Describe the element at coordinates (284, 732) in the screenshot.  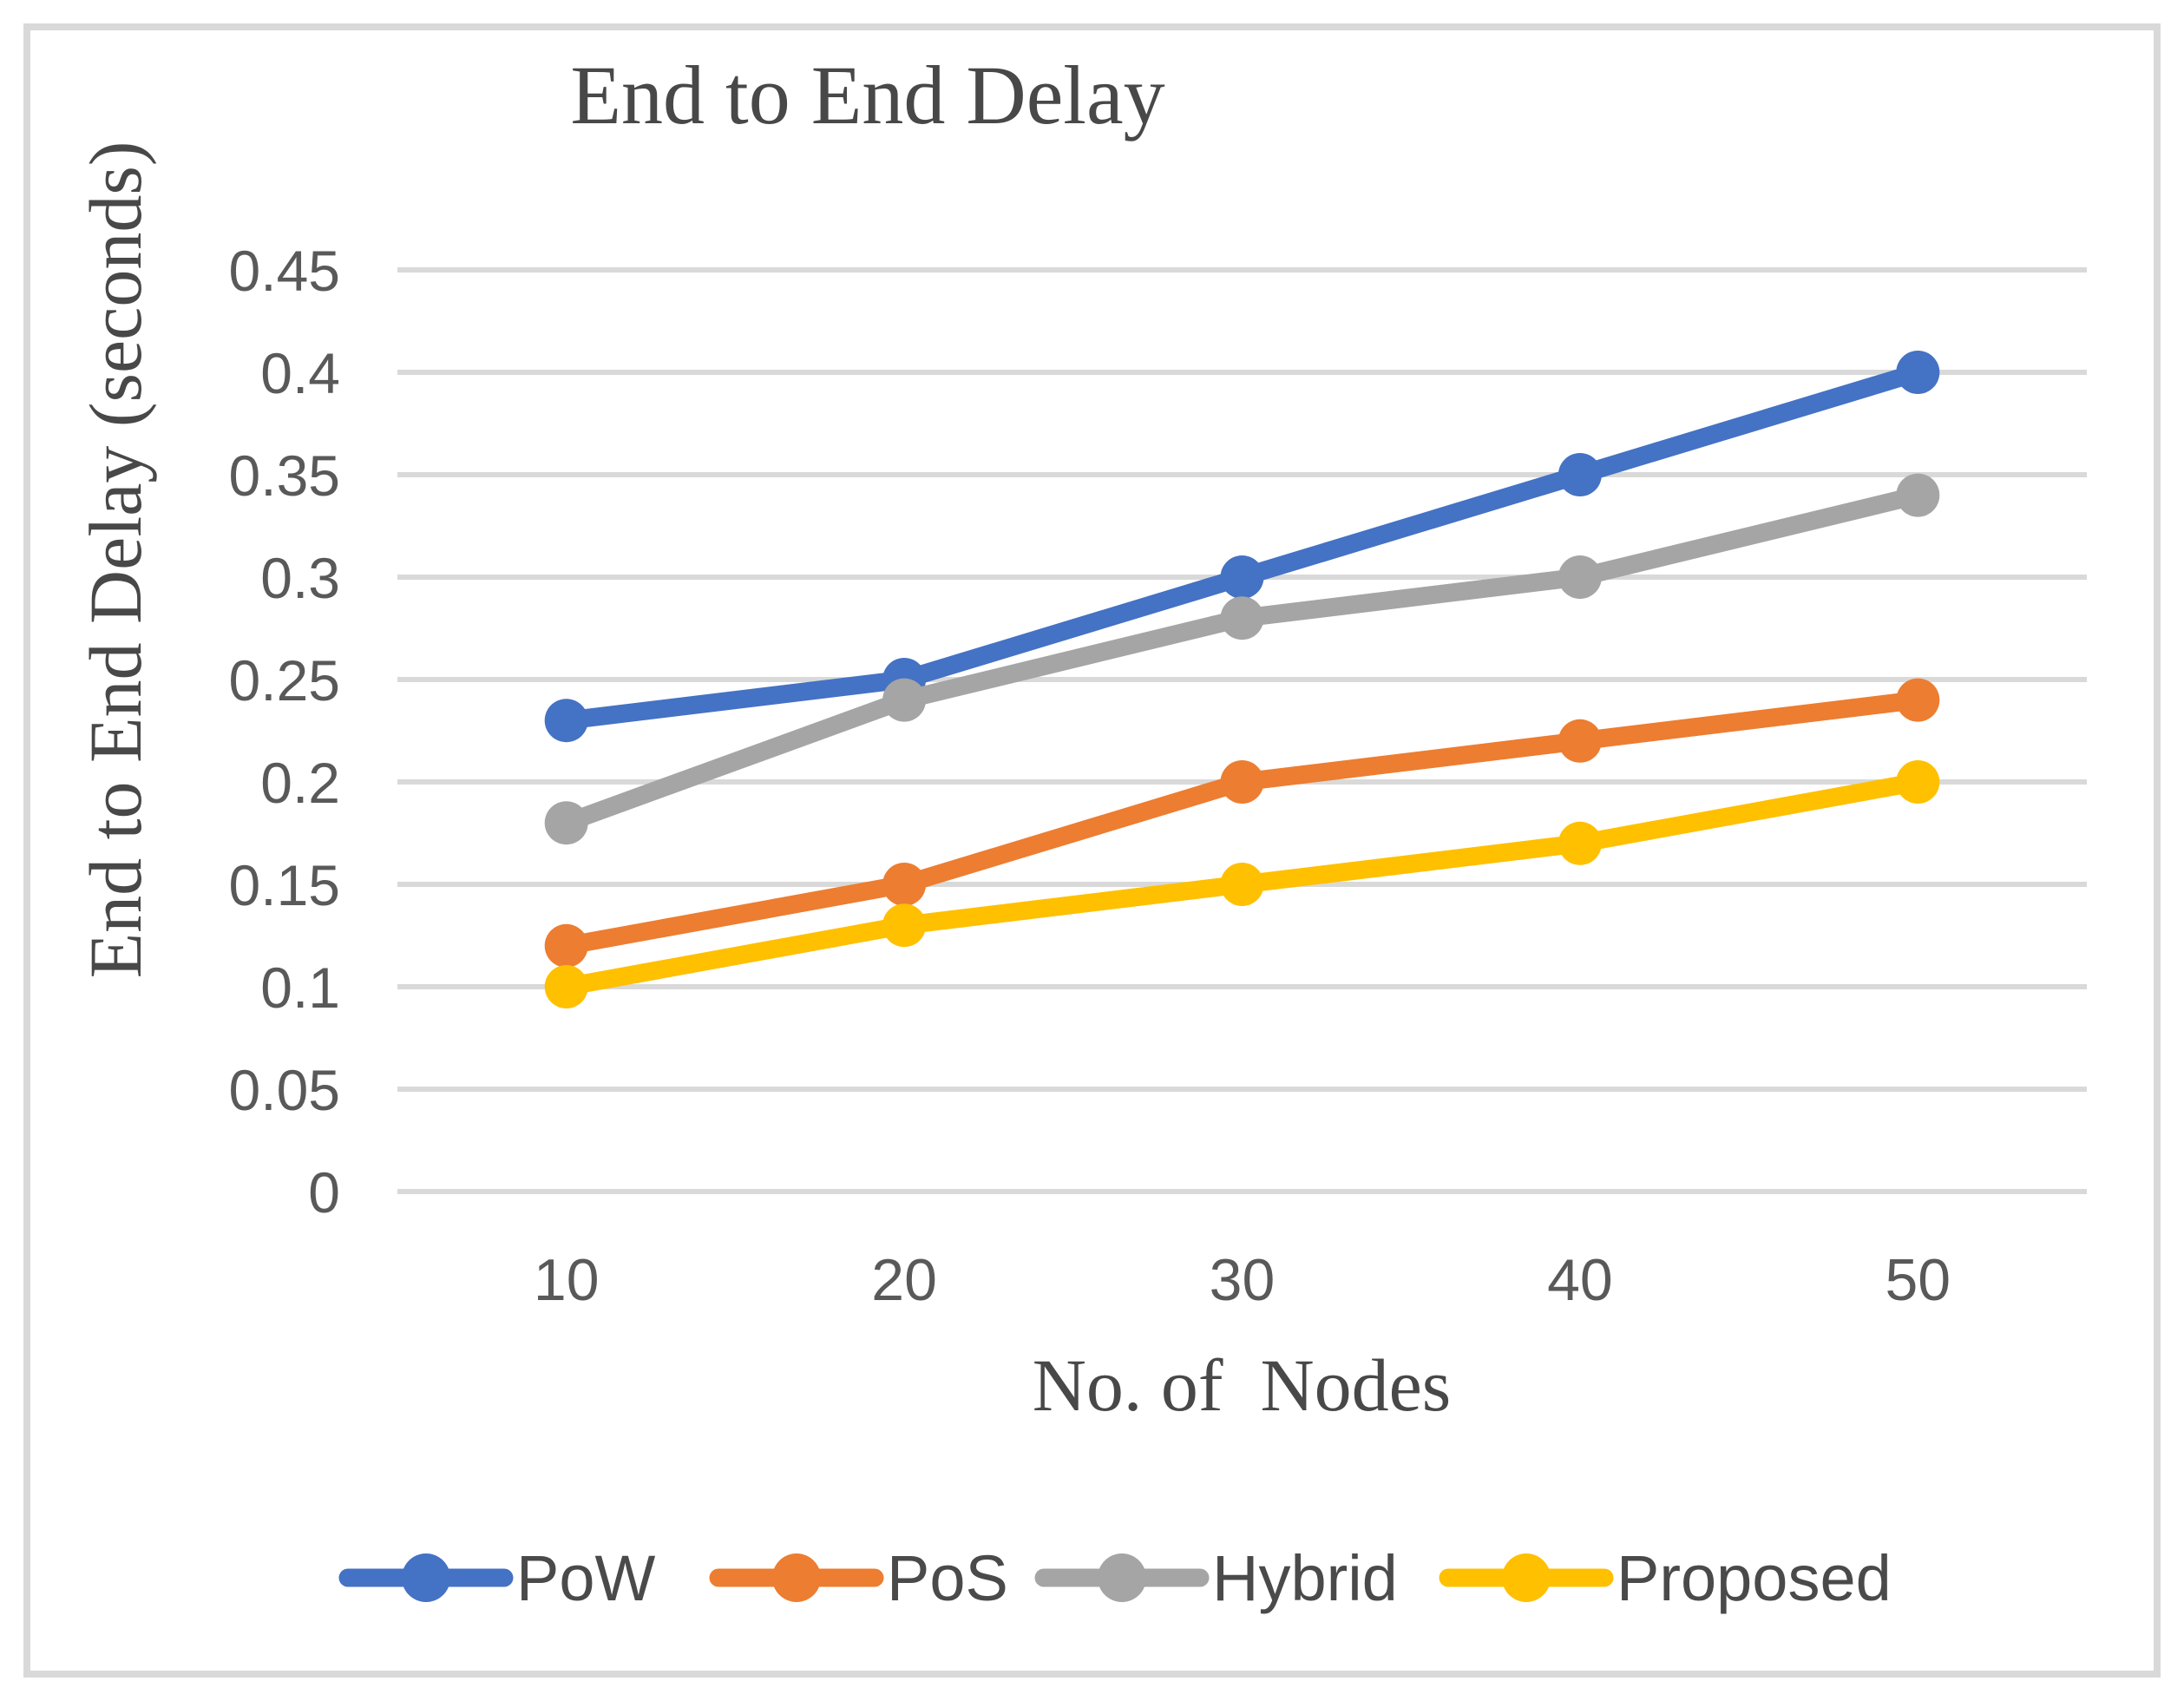
I see `y-tick-labels: 0 0.05 0.1 0.15 0.2 0.25 0.3 0.35 0.4 0.45` at that location.